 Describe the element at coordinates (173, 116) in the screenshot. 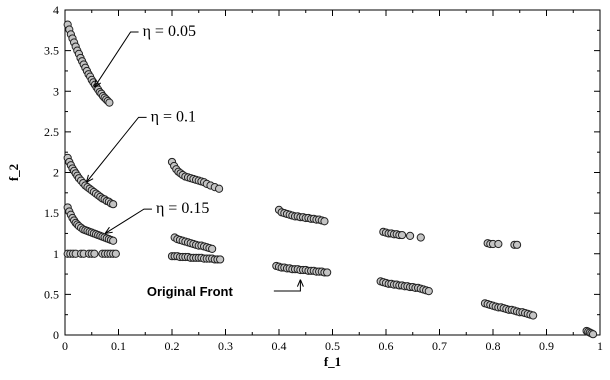

I see `annotation-label: η = 0.1` at that location.